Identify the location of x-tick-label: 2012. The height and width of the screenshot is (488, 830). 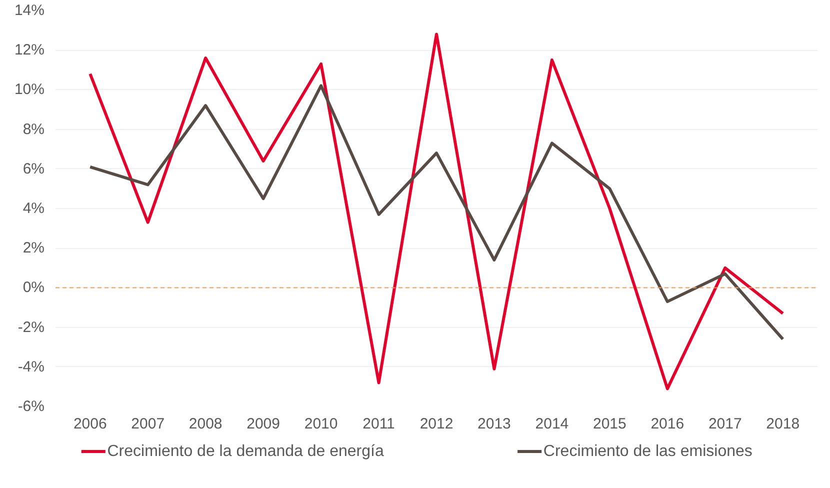
(437, 424).